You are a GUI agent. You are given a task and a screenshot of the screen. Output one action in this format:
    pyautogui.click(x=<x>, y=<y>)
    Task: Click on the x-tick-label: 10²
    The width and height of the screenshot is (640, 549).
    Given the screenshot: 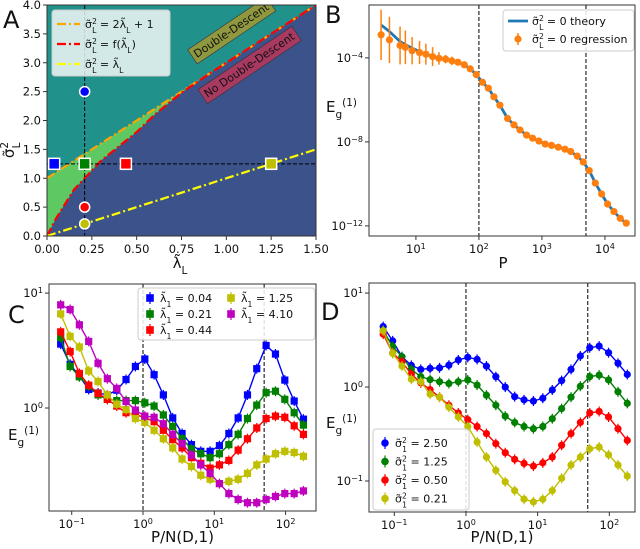 What is the action you would take?
    pyautogui.click(x=286, y=524)
    